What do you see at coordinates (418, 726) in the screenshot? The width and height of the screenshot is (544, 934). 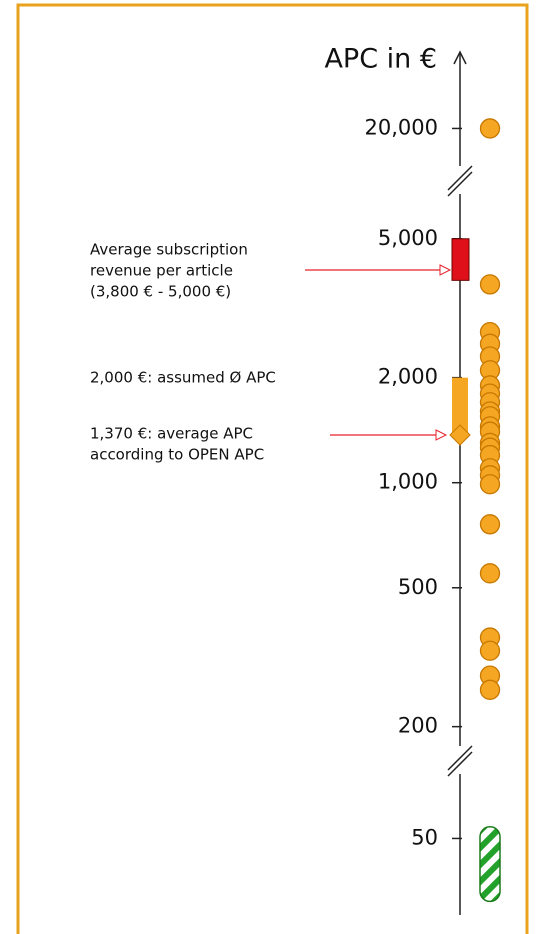 I see `y-tick-label: 200` at bounding box center [418, 726].